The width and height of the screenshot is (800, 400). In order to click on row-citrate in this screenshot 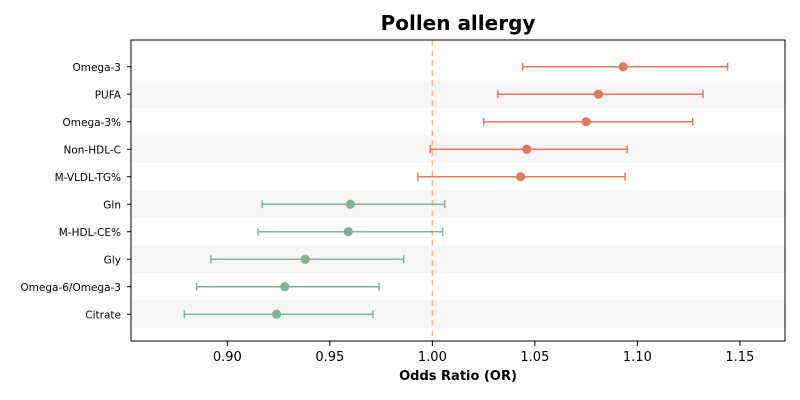, I will do `click(278, 314)`.